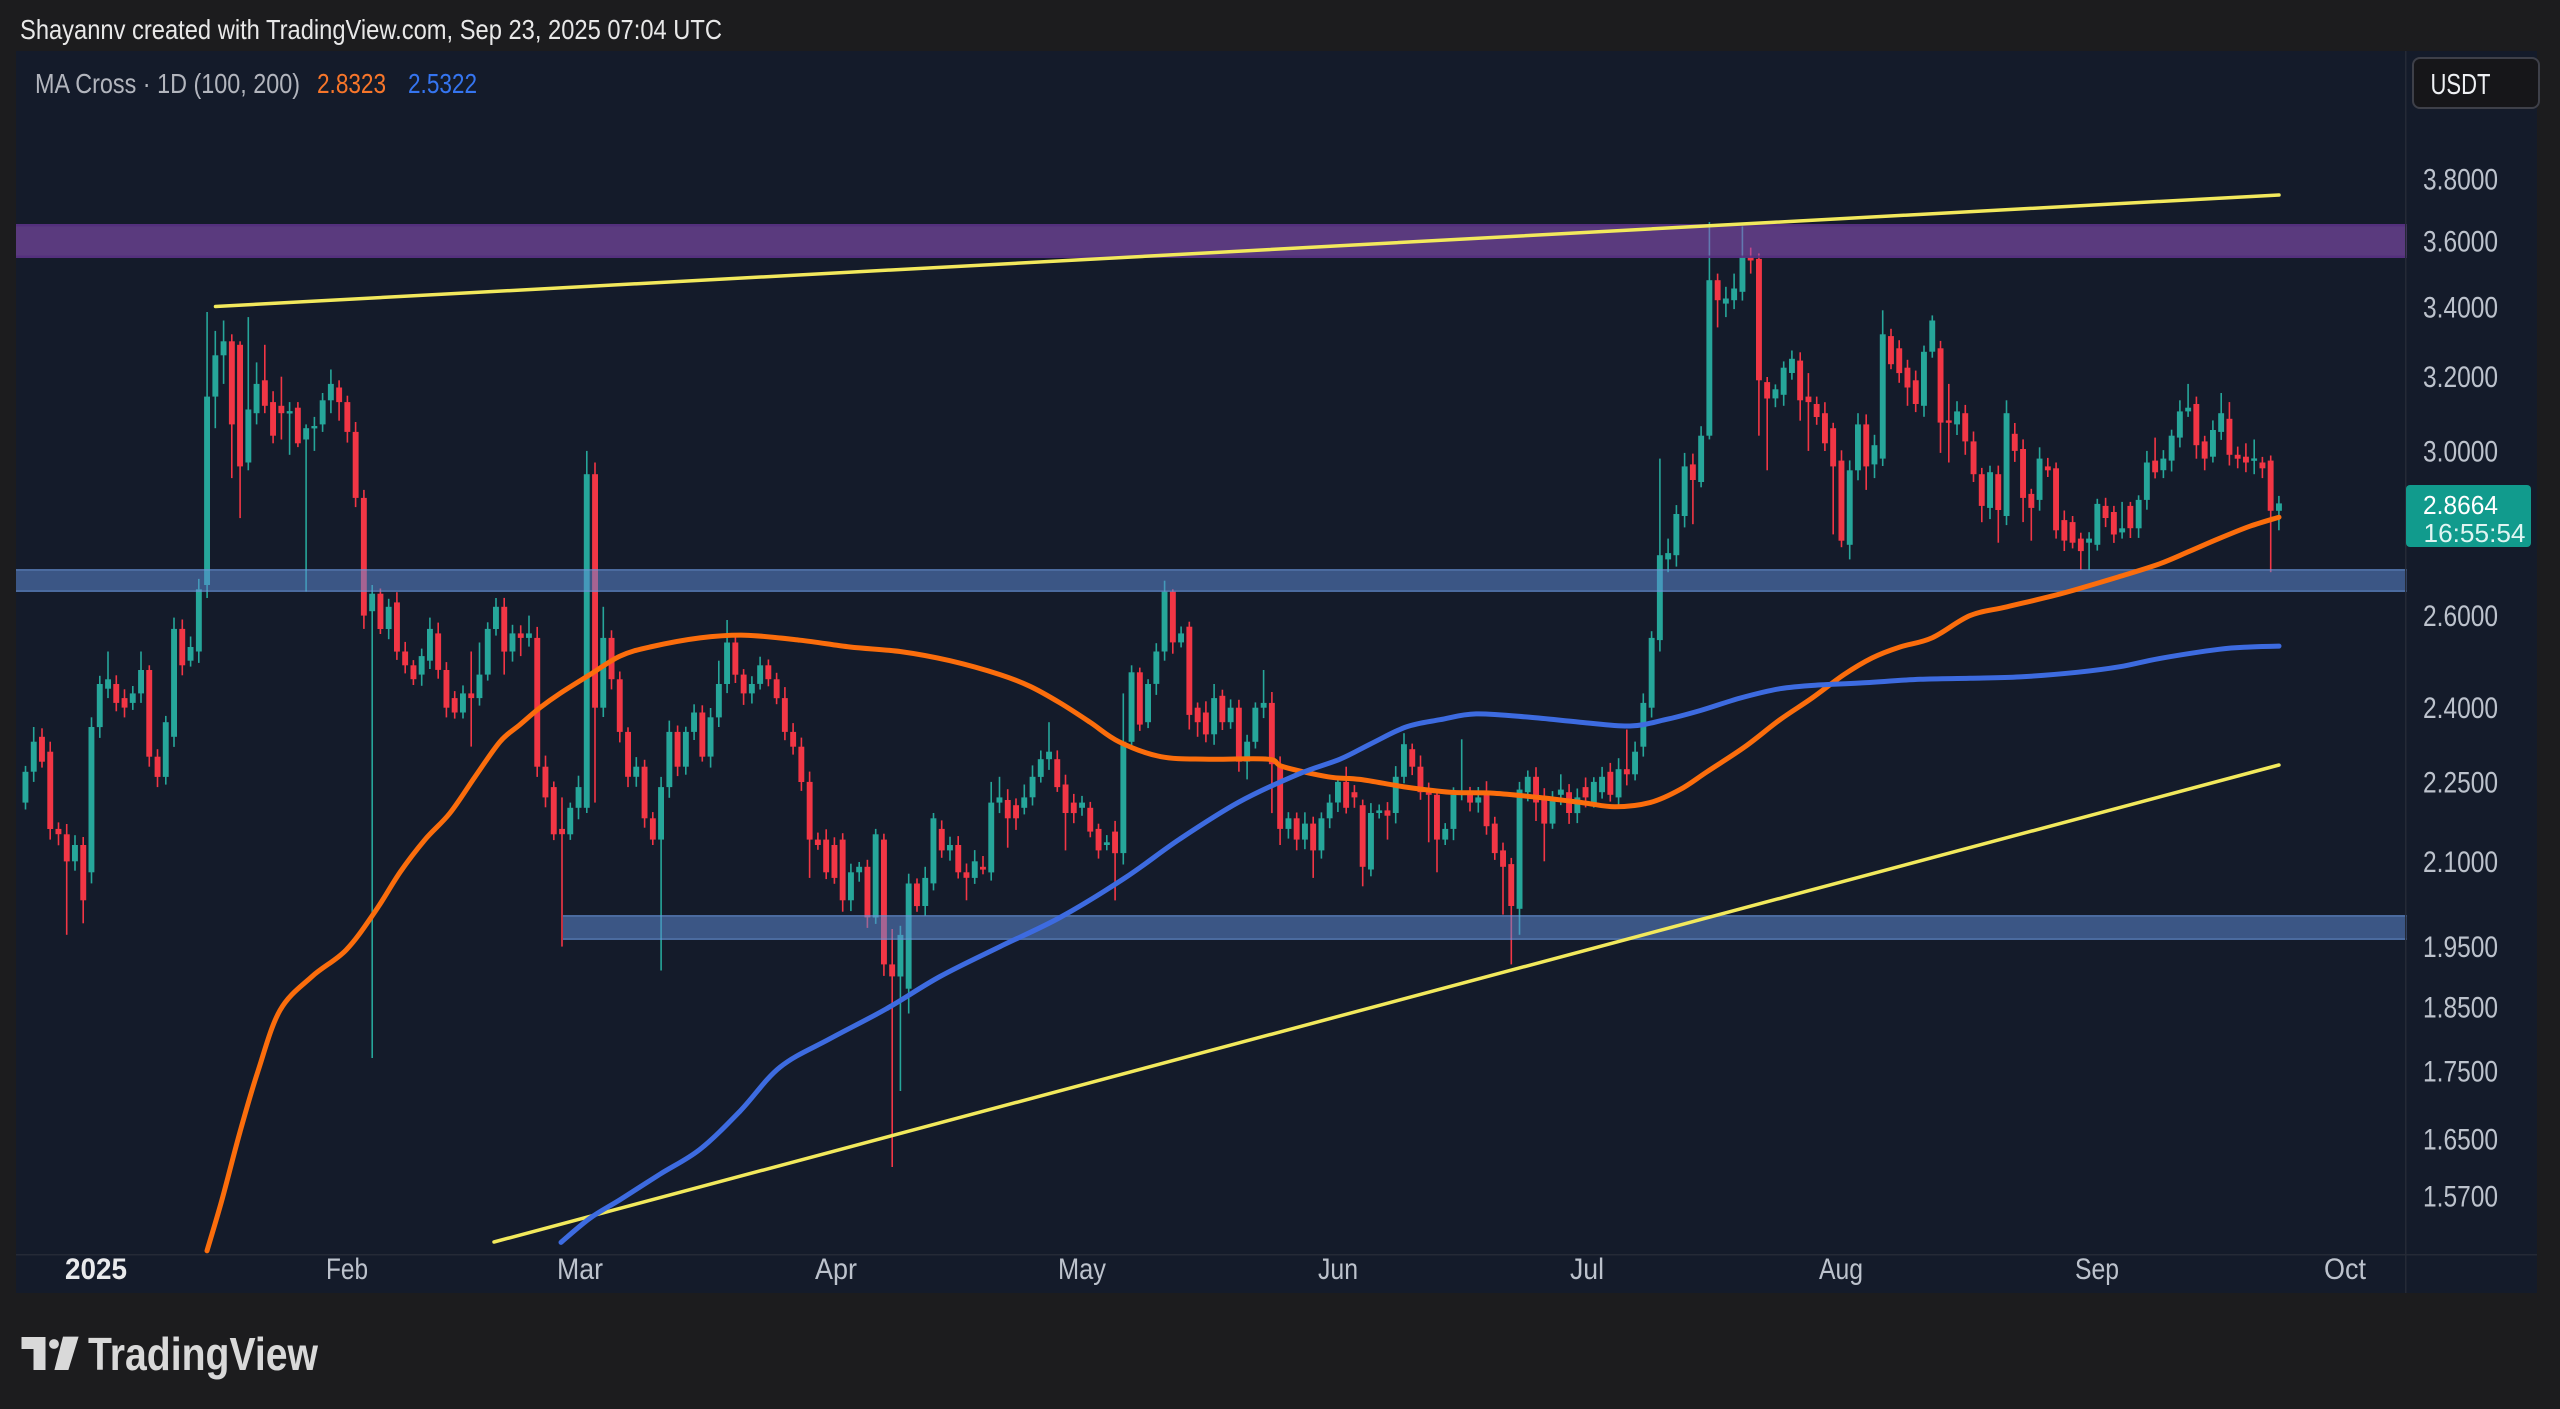  What do you see at coordinates (1587, 1269) in the screenshot?
I see `svg-text: Jul` at bounding box center [1587, 1269].